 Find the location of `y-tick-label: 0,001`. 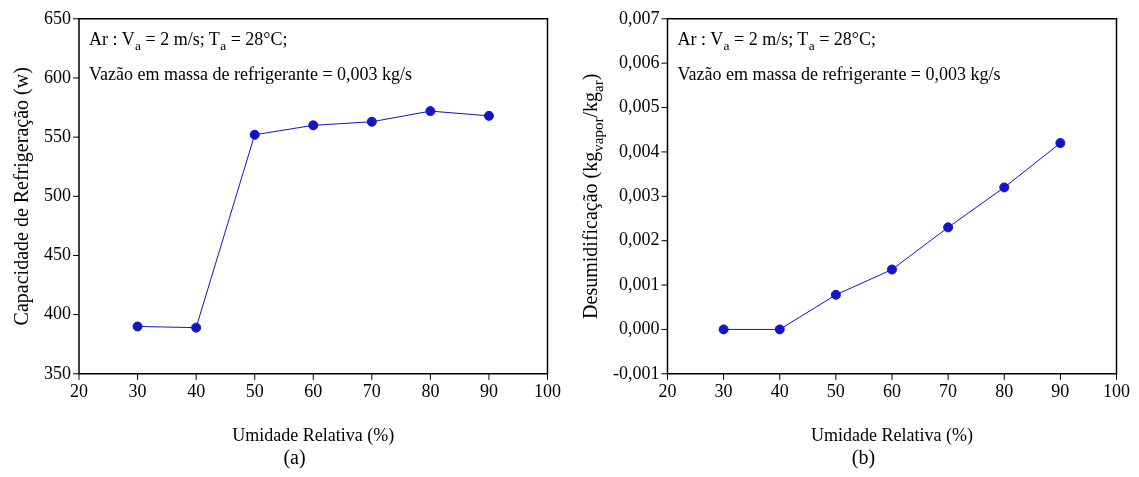

y-tick-label: 0,001 is located at coordinates (639, 283).